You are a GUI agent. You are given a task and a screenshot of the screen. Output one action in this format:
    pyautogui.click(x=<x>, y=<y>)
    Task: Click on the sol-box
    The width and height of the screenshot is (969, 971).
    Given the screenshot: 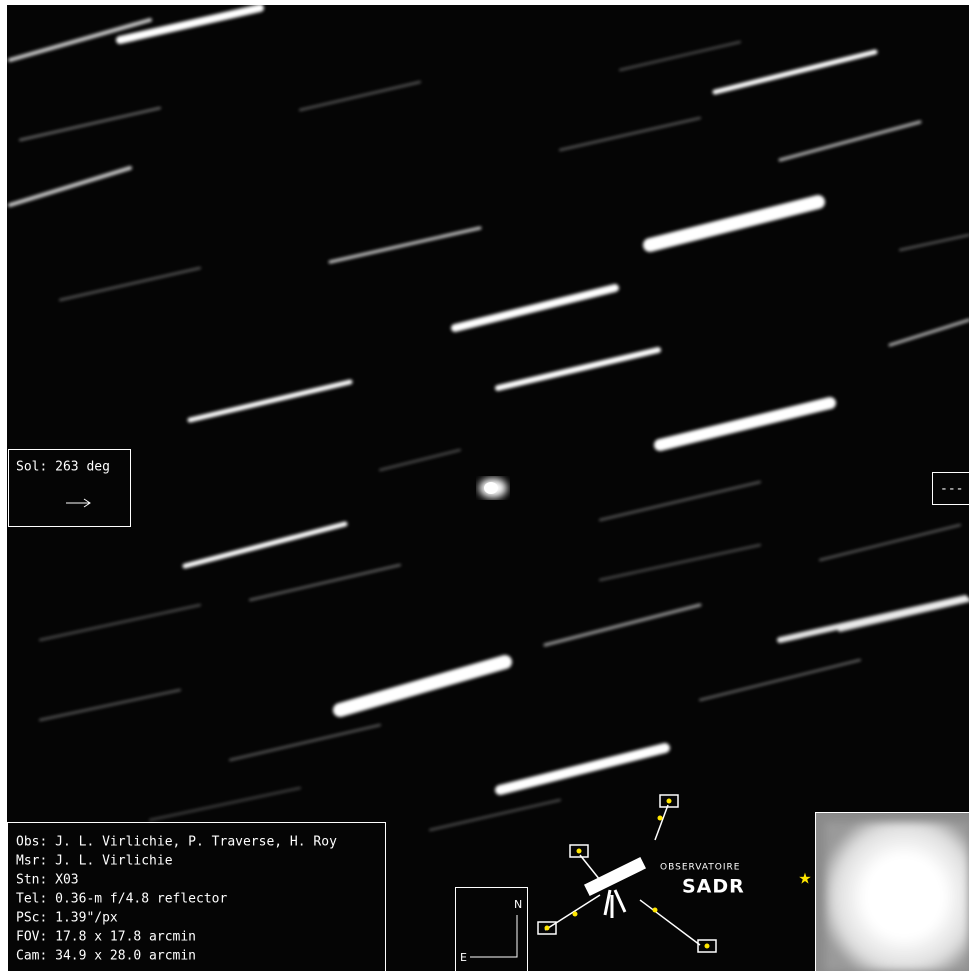 What is the action you would take?
    pyautogui.click(x=69, y=488)
    